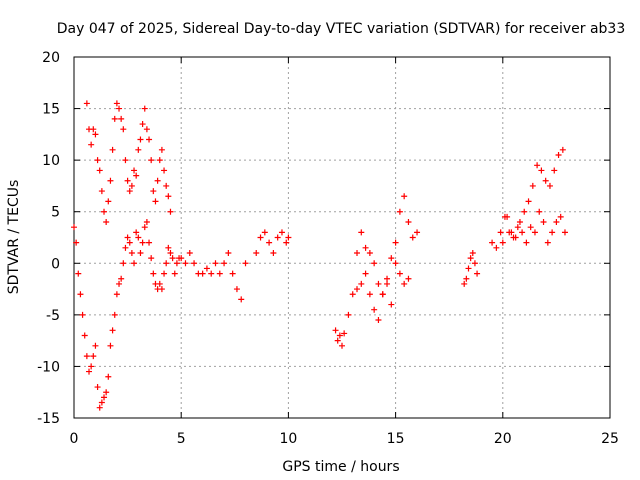 This screenshot has height=480, width=640. What do you see at coordinates (181, 439) in the screenshot?
I see `x-tick-label: 5` at bounding box center [181, 439].